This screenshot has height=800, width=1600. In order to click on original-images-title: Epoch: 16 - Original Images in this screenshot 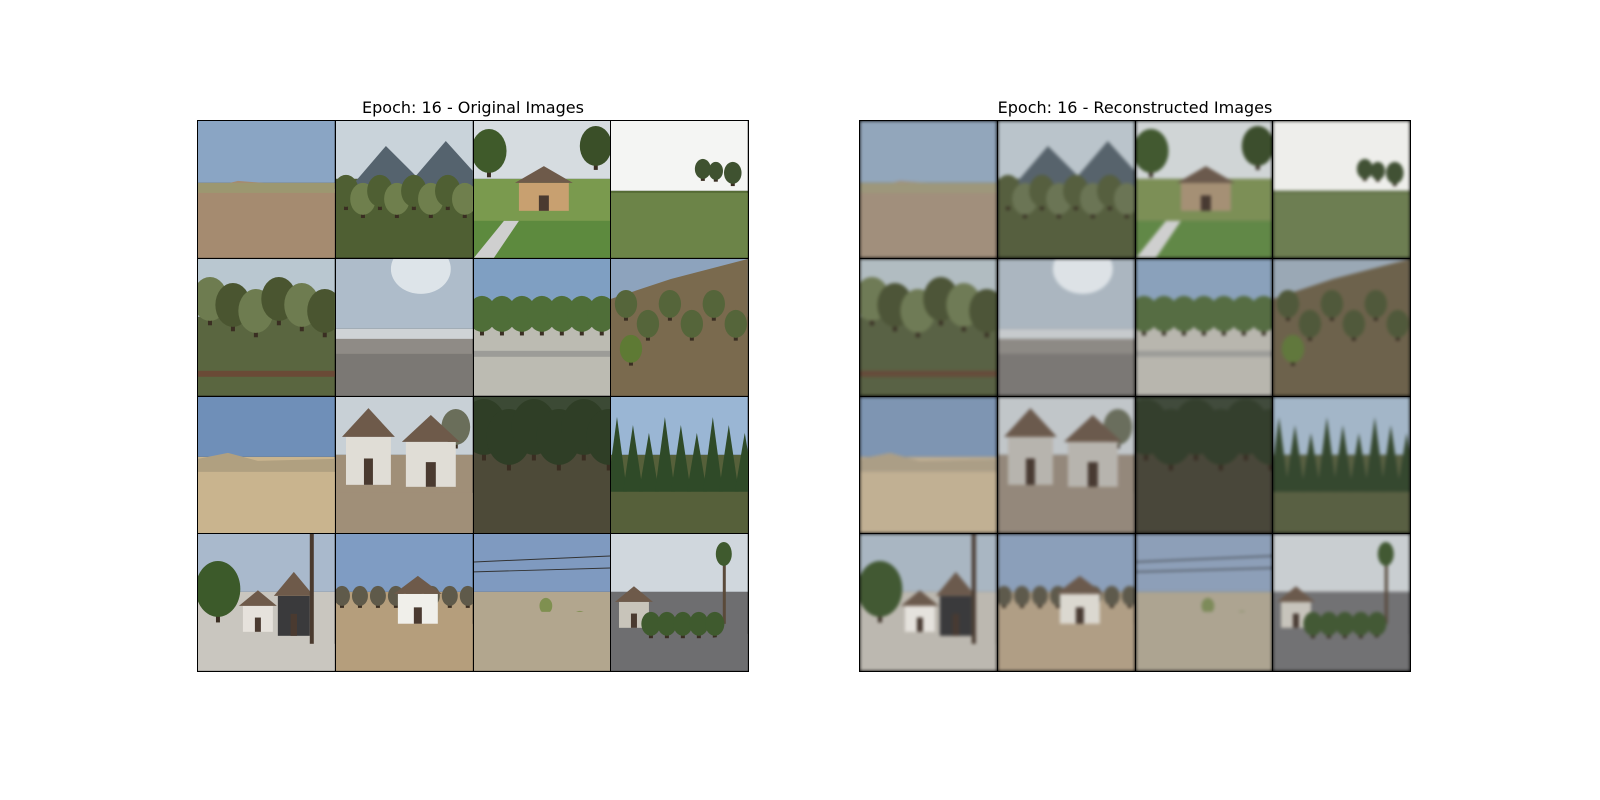, I will do `click(473, 107)`.